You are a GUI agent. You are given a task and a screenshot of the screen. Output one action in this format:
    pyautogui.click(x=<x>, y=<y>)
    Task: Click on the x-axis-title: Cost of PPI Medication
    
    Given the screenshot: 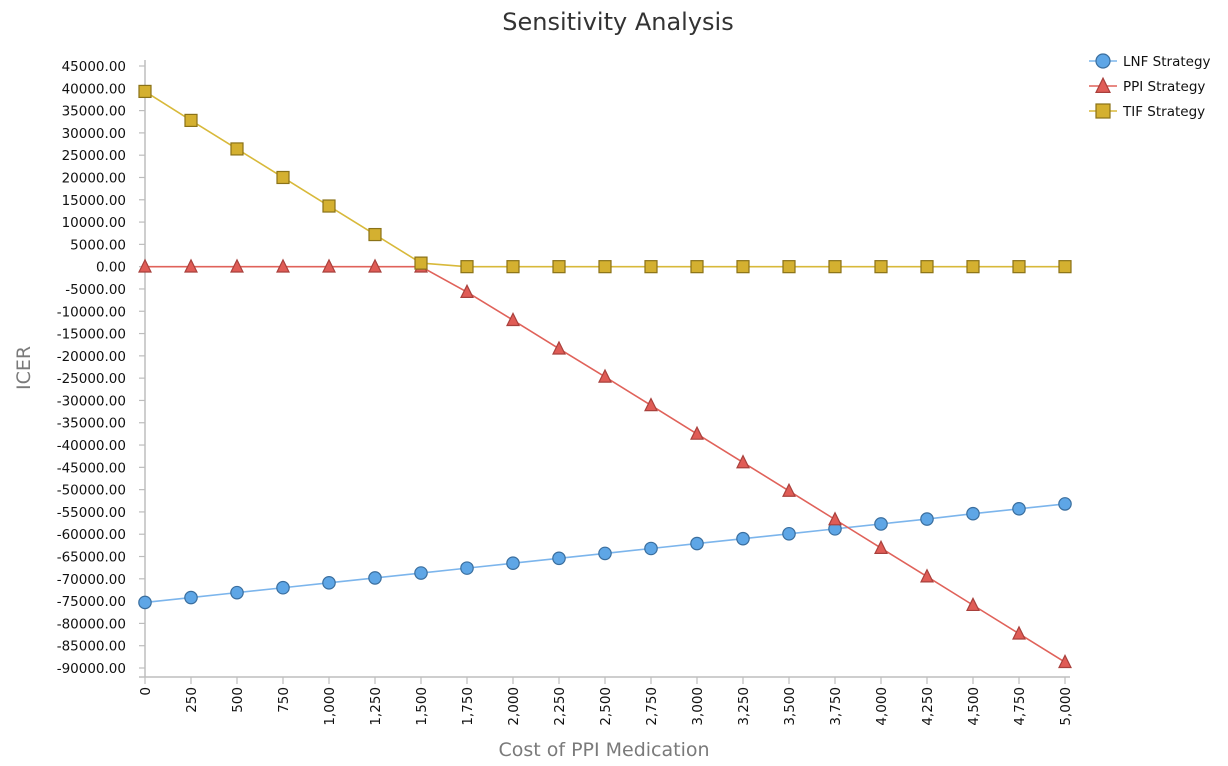 What is the action you would take?
    pyautogui.click(x=603, y=750)
    